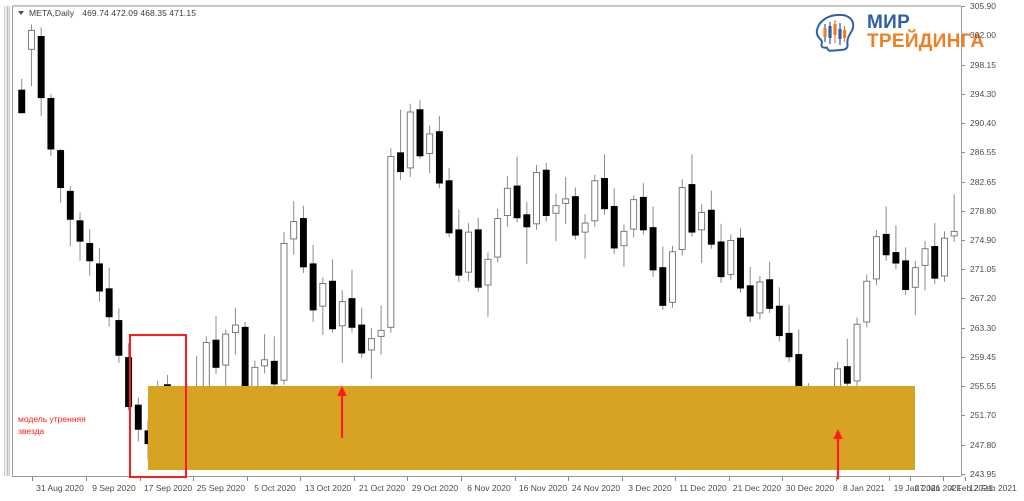 The width and height of the screenshot is (1024, 501). What do you see at coordinates (983, 415) in the screenshot?
I see `price-tick-label: 251.70` at bounding box center [983, 415].